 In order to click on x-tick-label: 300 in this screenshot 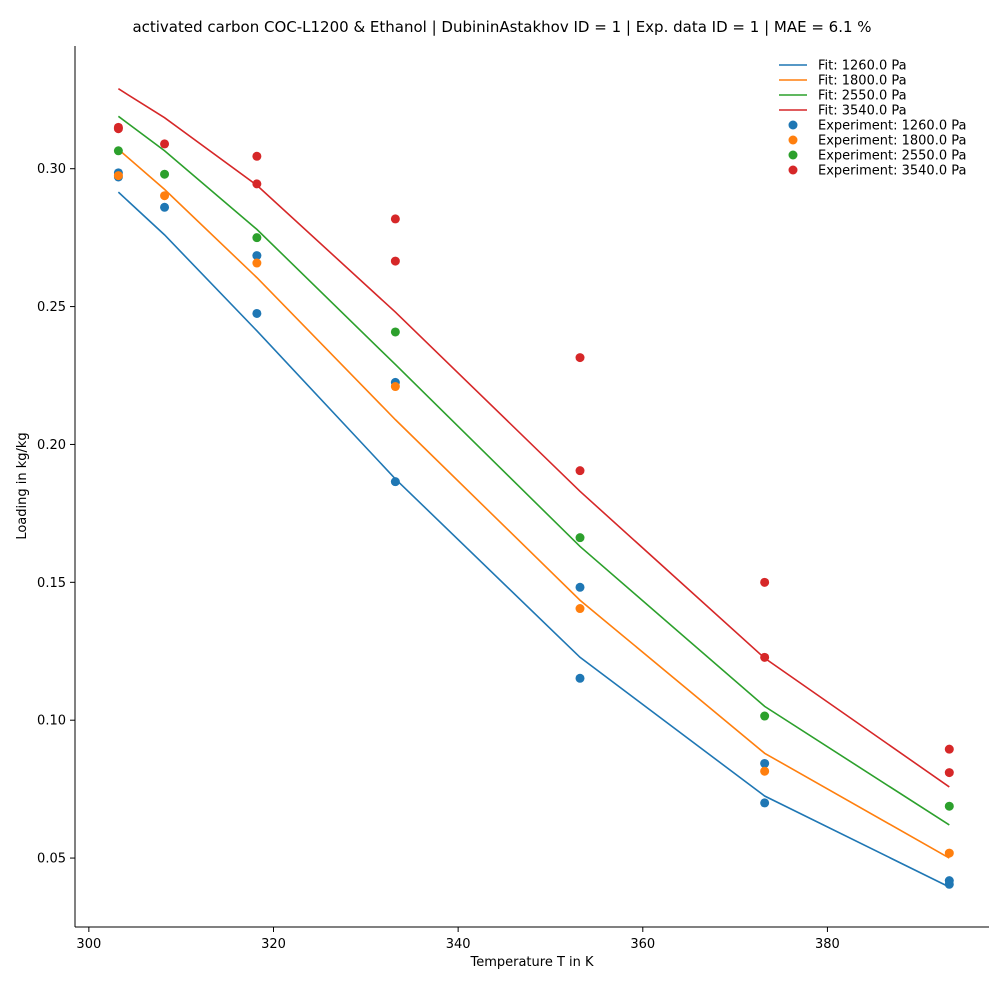, I will do `click(88, 944)`.